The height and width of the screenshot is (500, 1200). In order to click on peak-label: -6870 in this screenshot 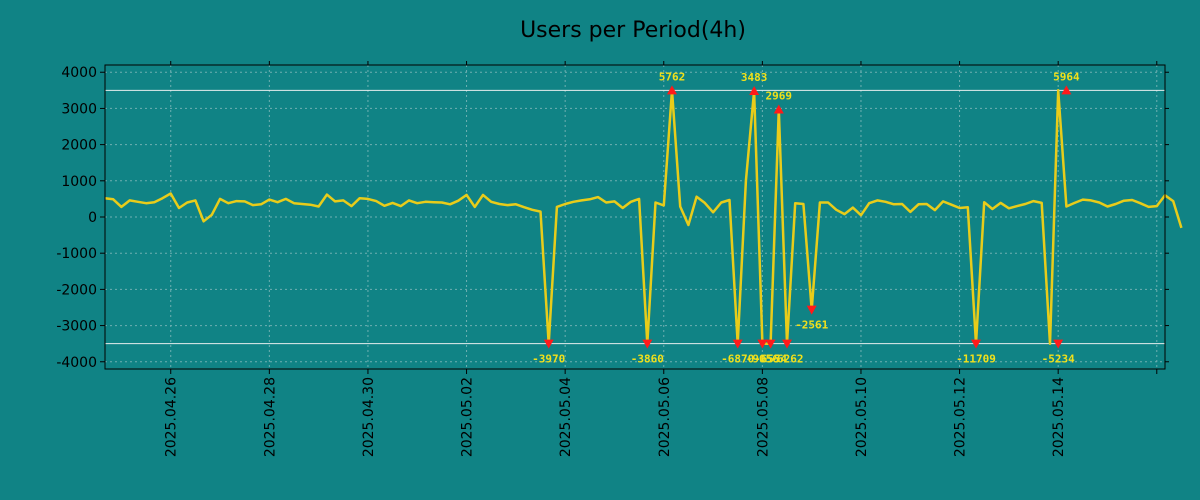, I will do `click(737, 359)`.